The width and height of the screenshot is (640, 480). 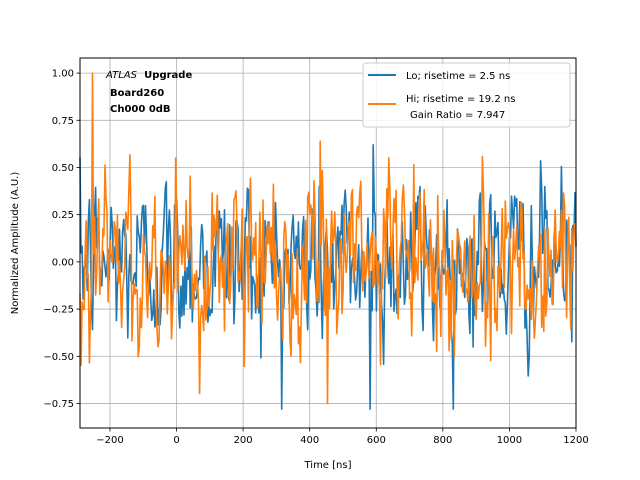 I want to click on y-tick-label: −0.50, so click(x=58, y=357).